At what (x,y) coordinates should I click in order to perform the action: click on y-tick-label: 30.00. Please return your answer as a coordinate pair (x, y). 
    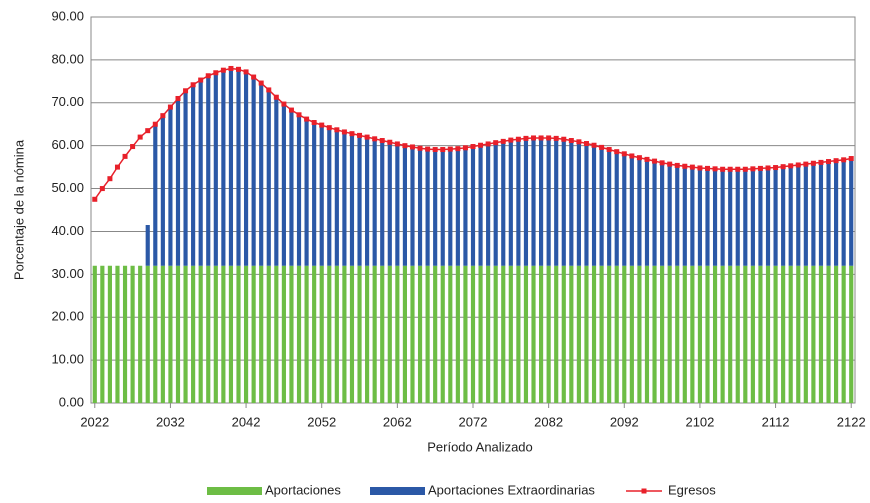
    Looking at the image, I should click on (67, 273).